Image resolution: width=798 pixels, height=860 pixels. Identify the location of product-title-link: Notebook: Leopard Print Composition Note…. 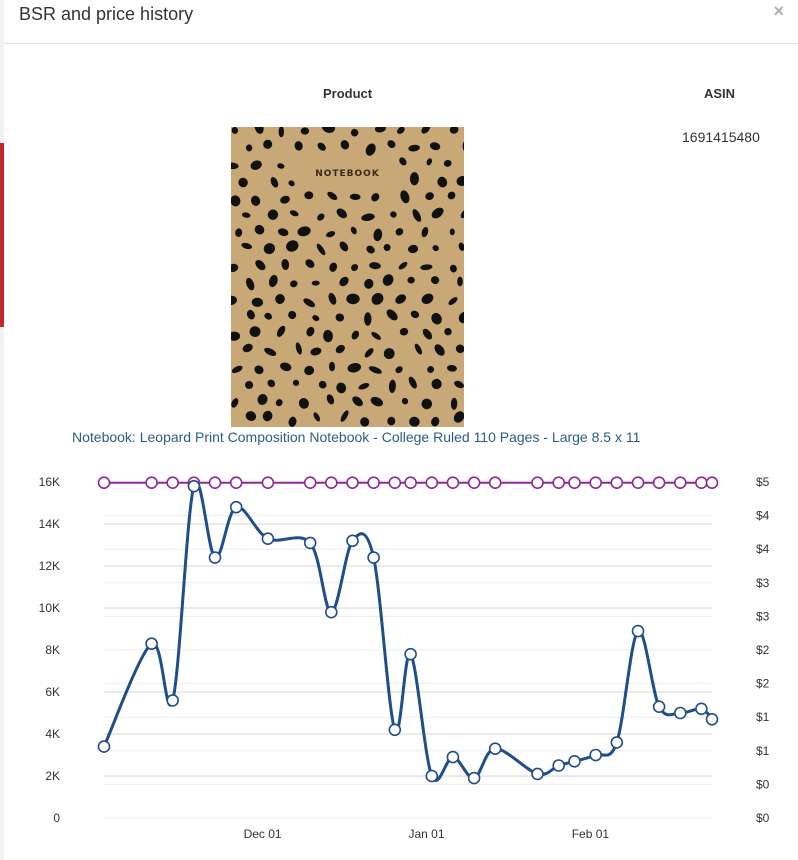
(356, 437).